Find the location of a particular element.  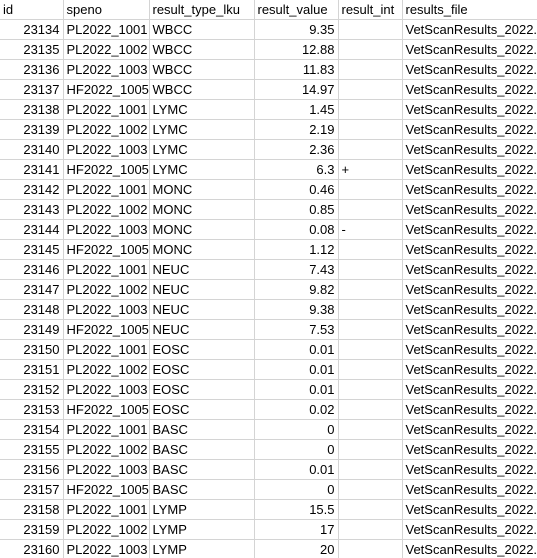

cell-result-value: 0.02 is located at coordinates (296, 409).